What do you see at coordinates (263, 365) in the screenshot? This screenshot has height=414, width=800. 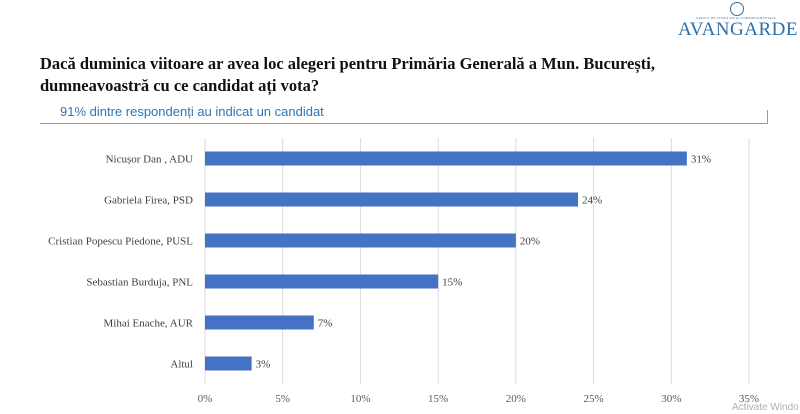 I see `value-label: 3%` at bounding box center [263, 365].